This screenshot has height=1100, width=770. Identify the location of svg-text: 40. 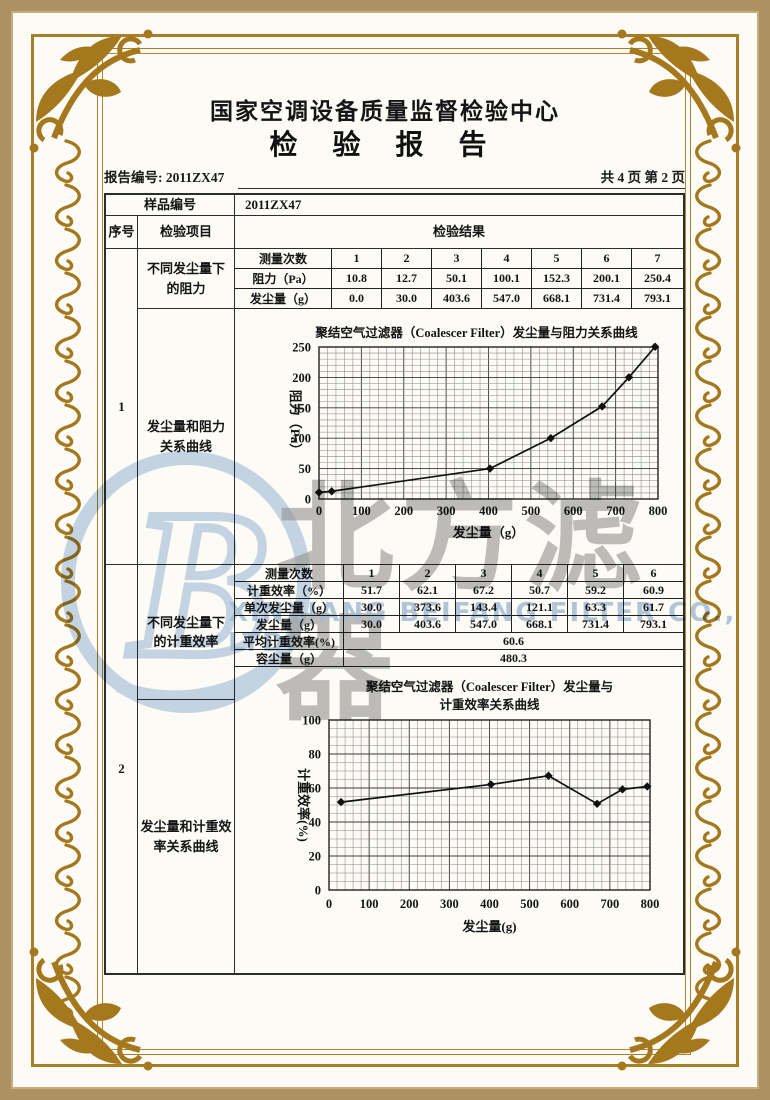
(315, 823).